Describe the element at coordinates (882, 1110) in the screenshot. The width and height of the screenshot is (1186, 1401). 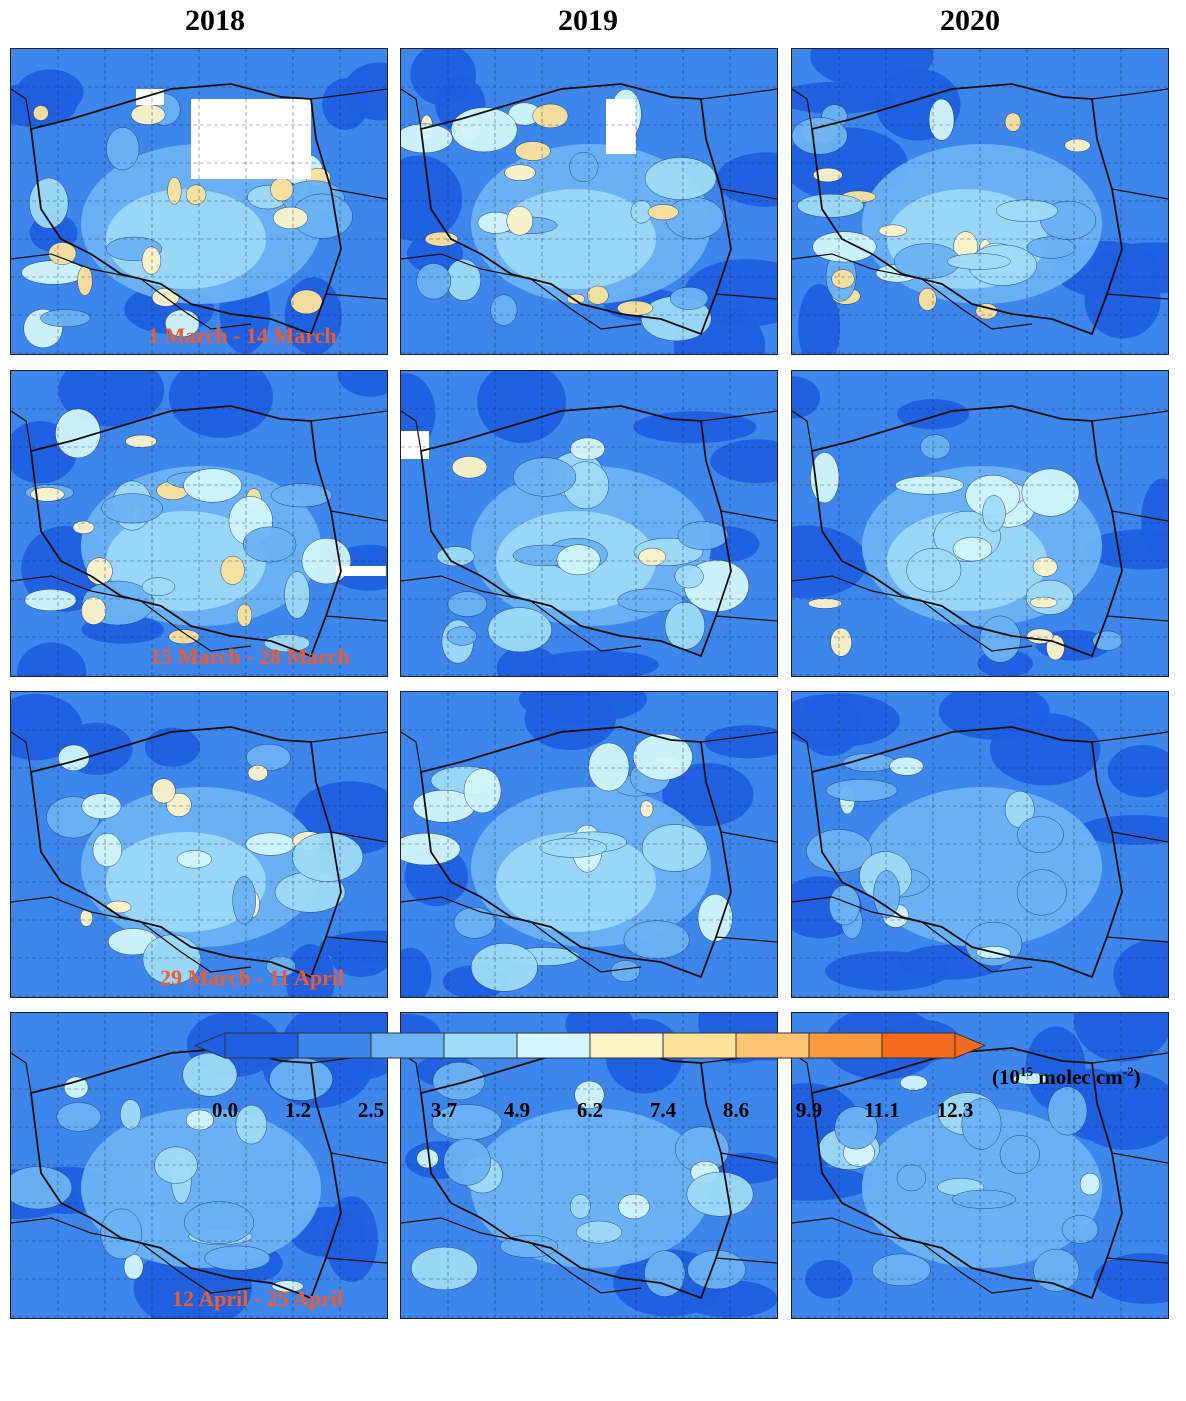
I see `colorbar-tick-label: 11.1` at that location.